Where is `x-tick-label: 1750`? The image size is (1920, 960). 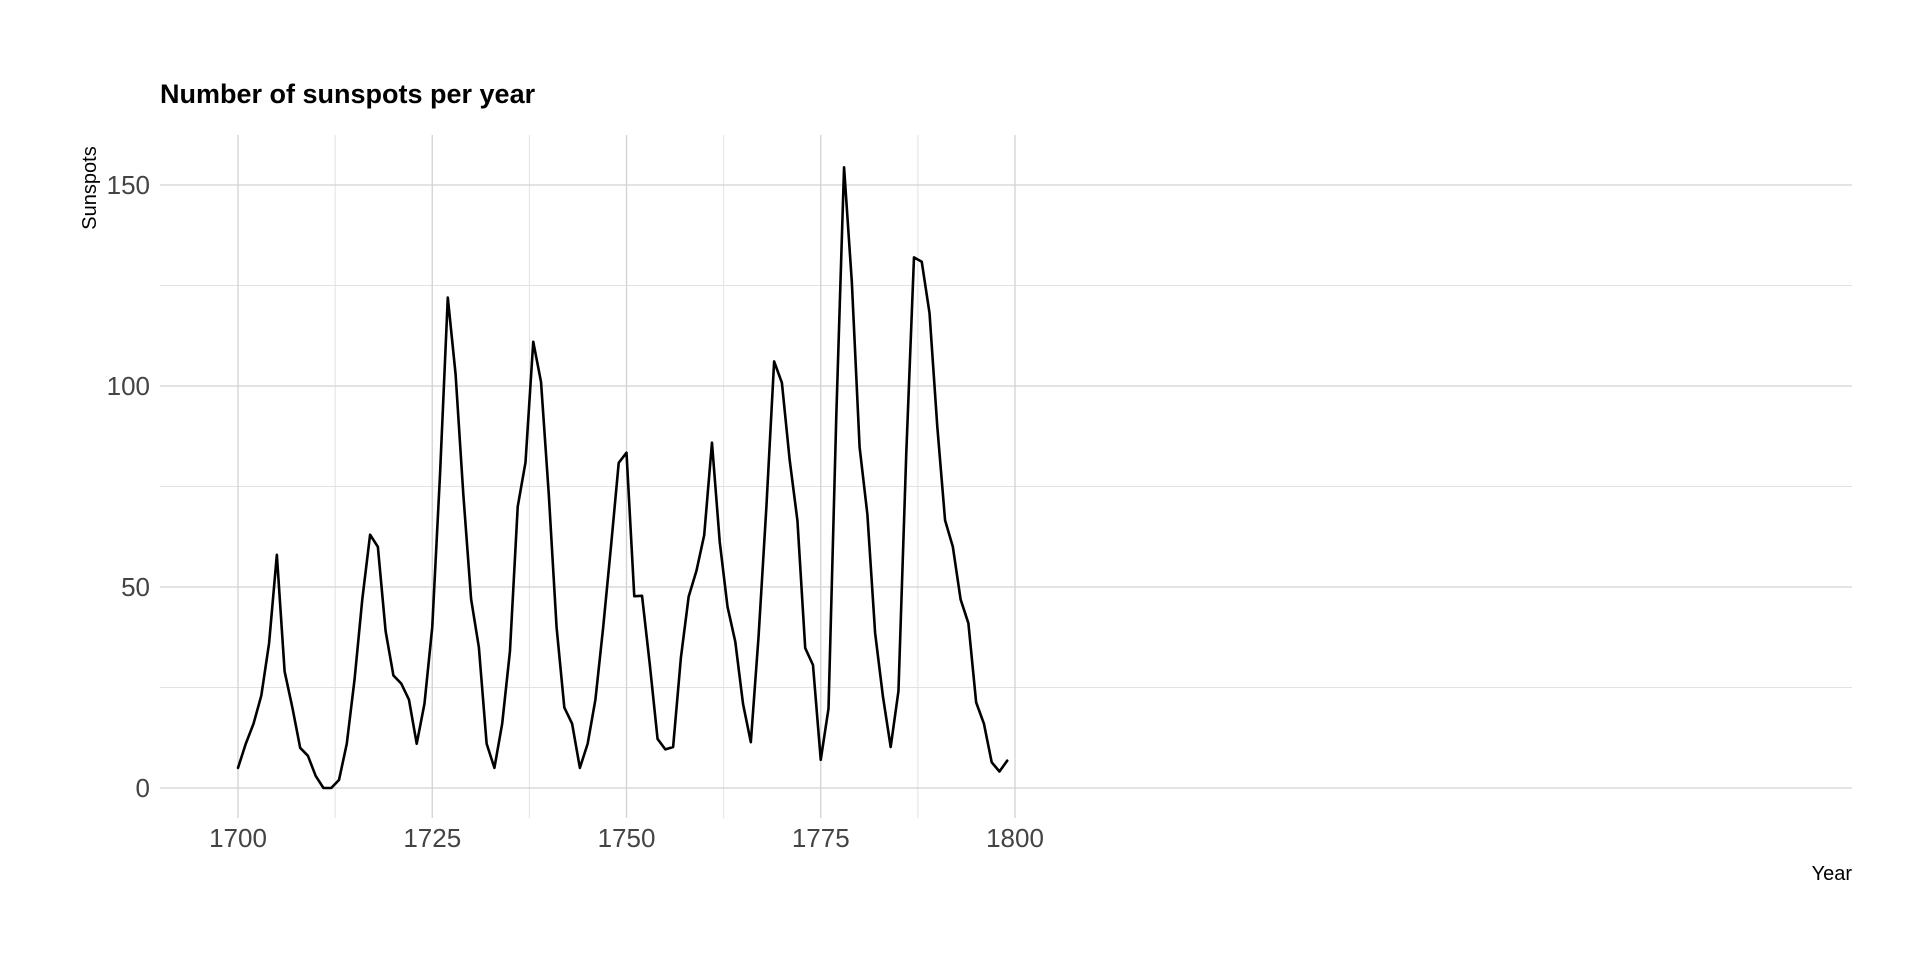
x-tick-label: 1750 is located at coordinates (627, 838).